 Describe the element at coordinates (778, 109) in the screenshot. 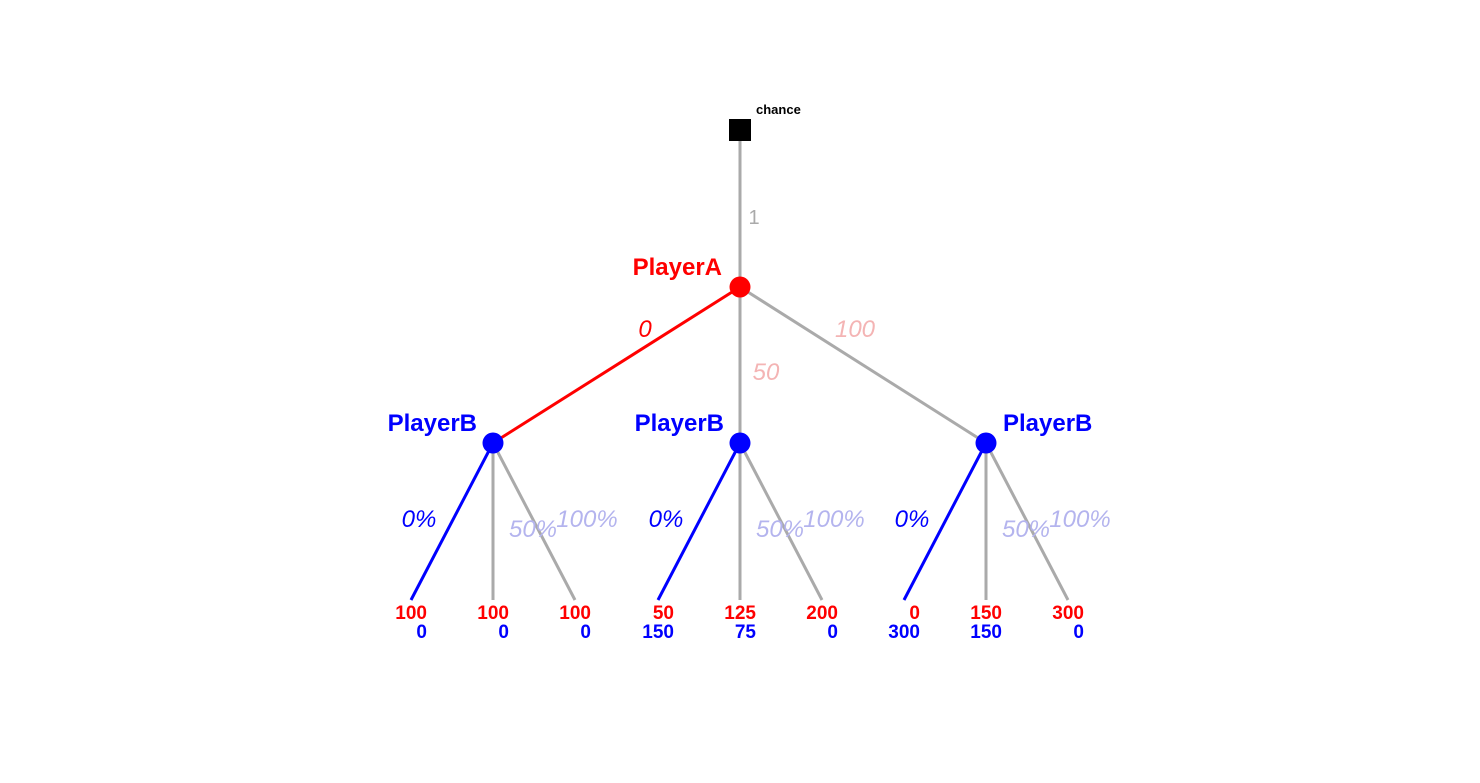

I see `chance-label: chance` at that location.